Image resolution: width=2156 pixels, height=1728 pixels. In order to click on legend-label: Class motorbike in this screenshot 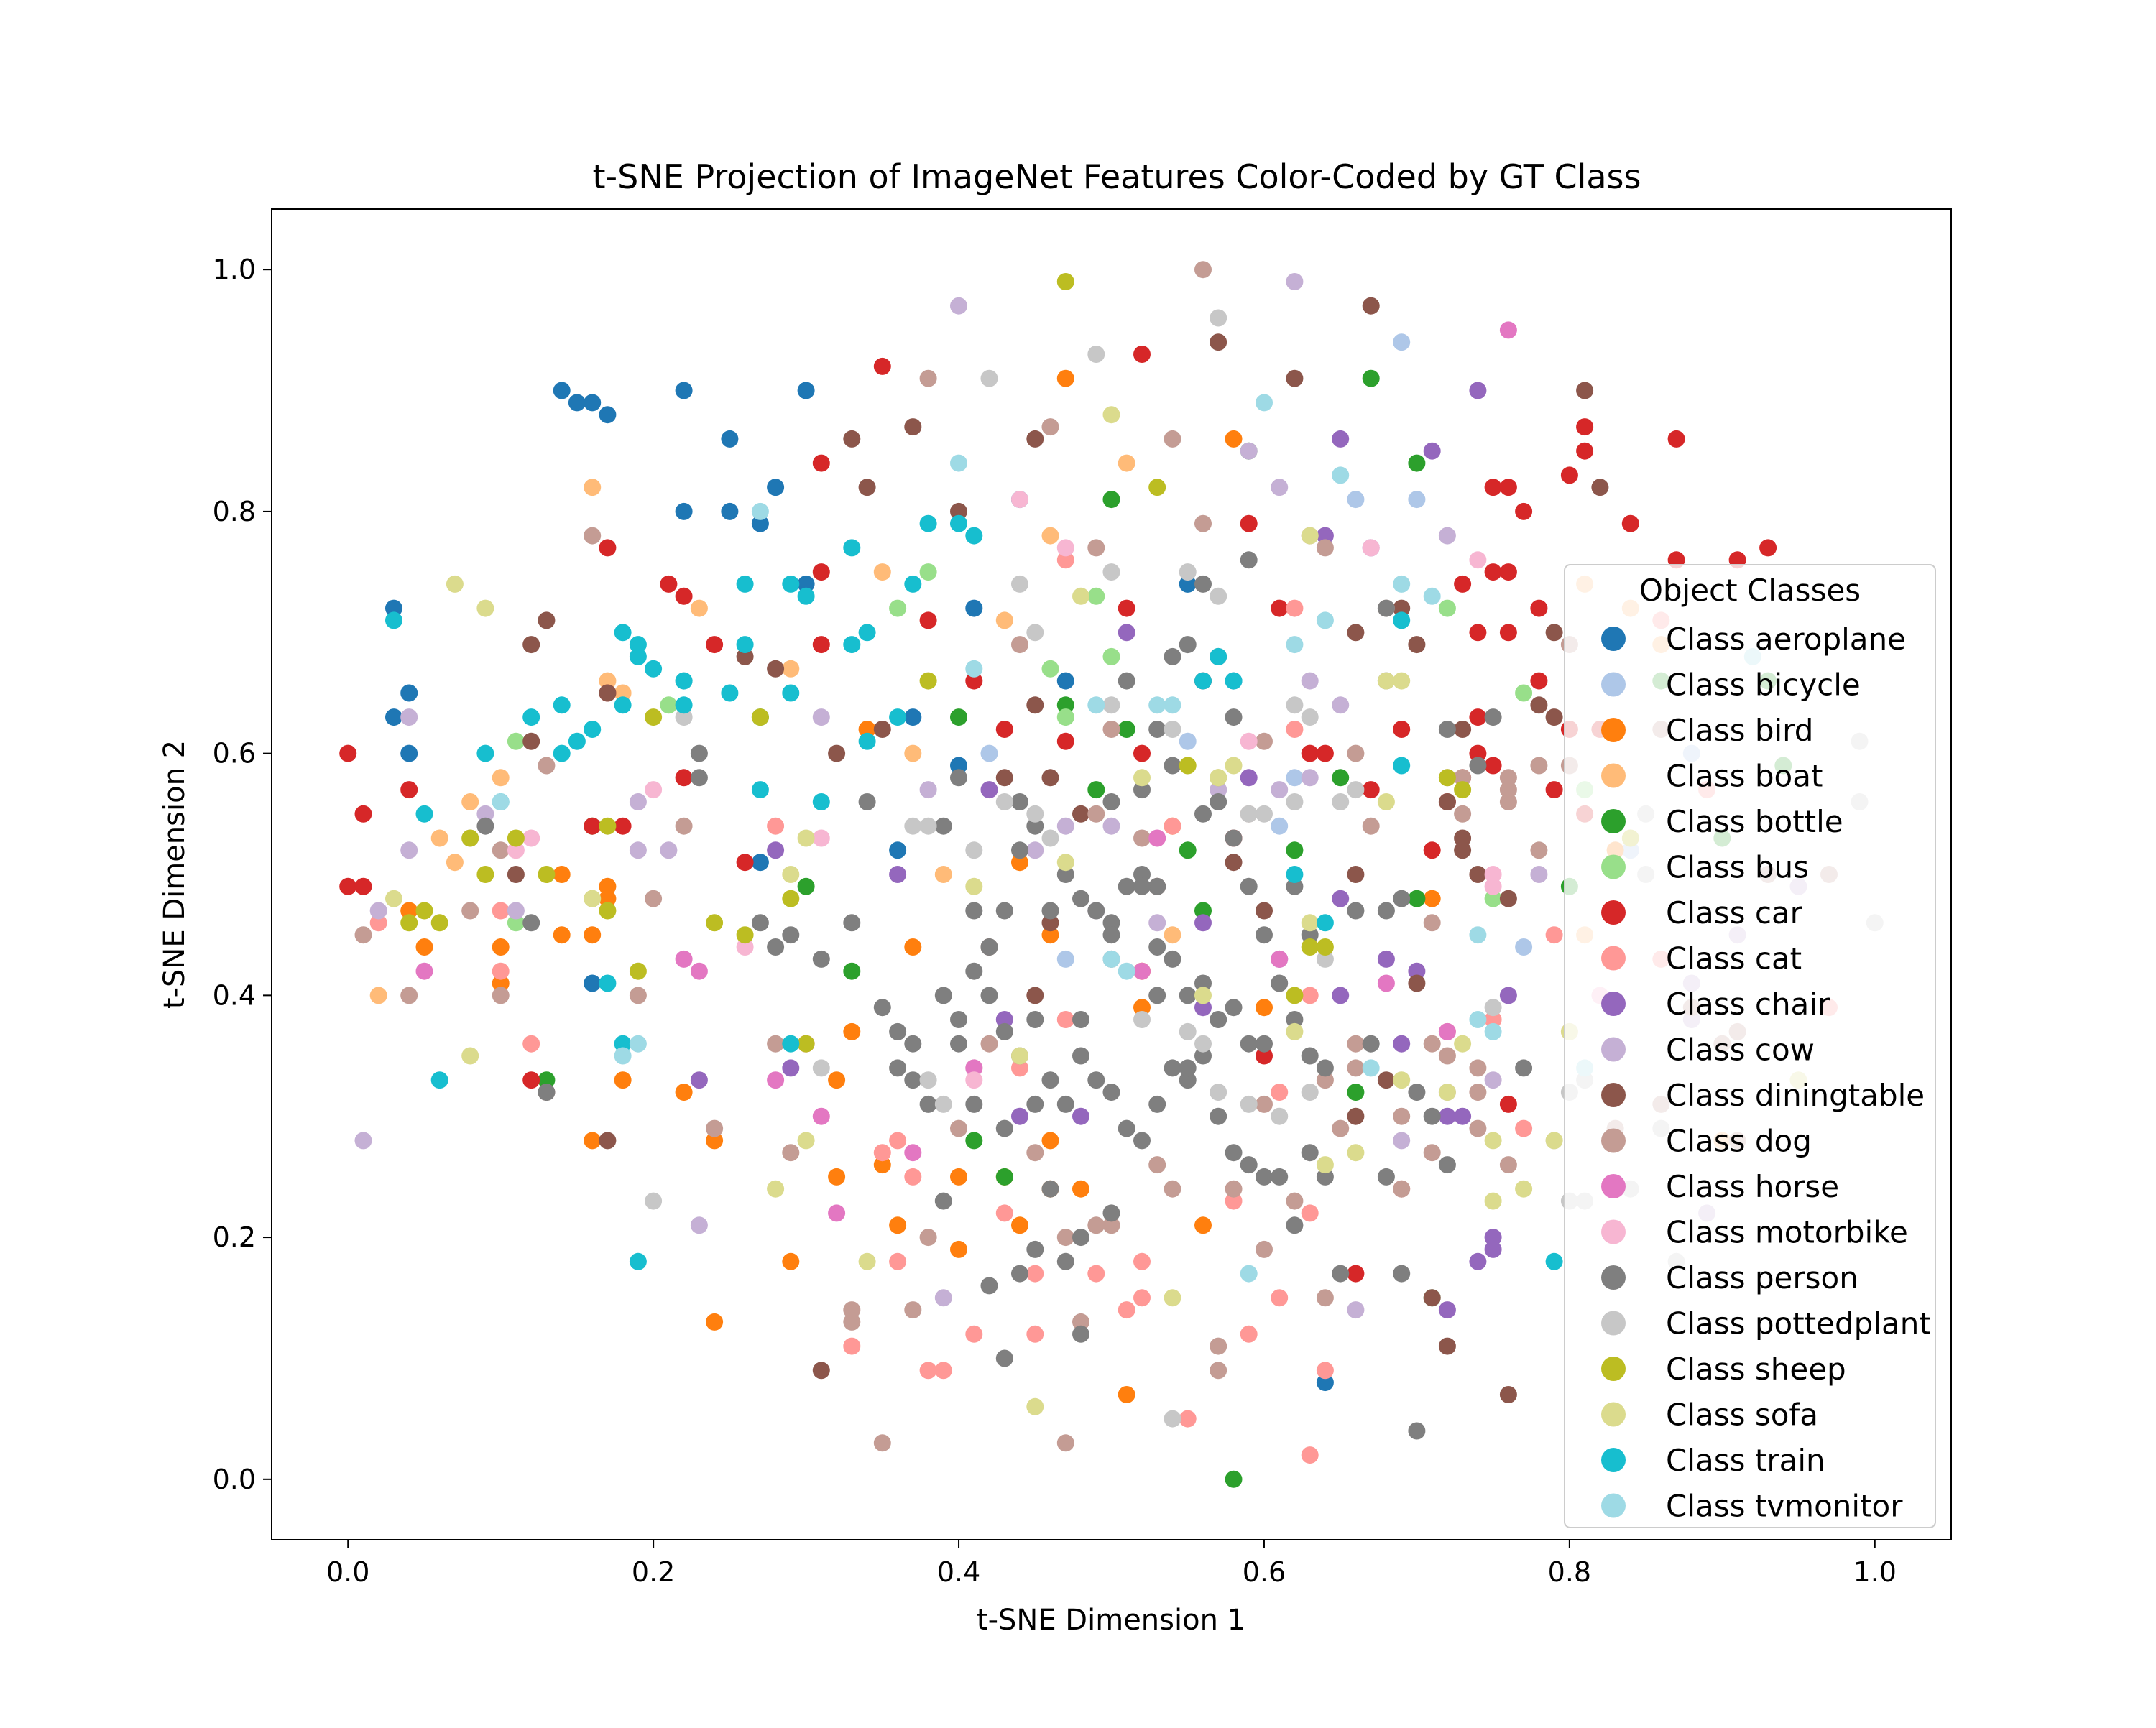, I will do `click(1787, 1232)`.